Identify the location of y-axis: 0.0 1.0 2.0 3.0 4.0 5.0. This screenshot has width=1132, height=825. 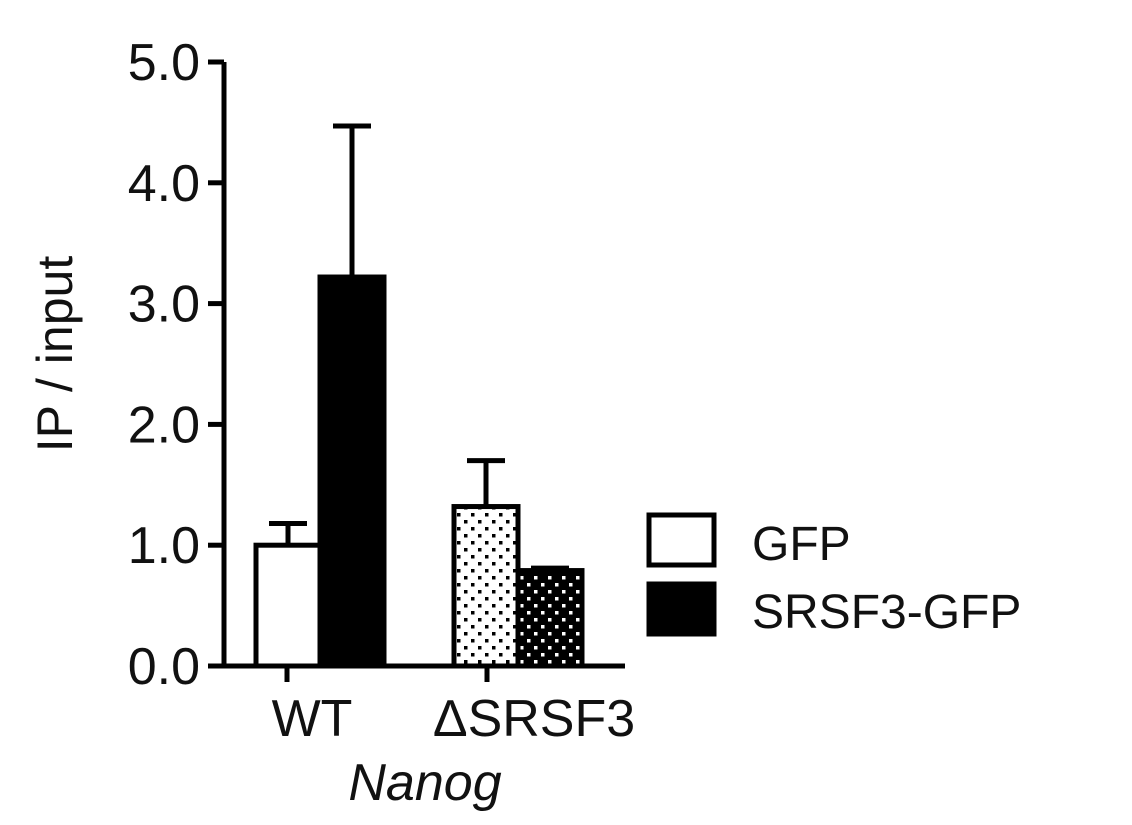
(177, 365).